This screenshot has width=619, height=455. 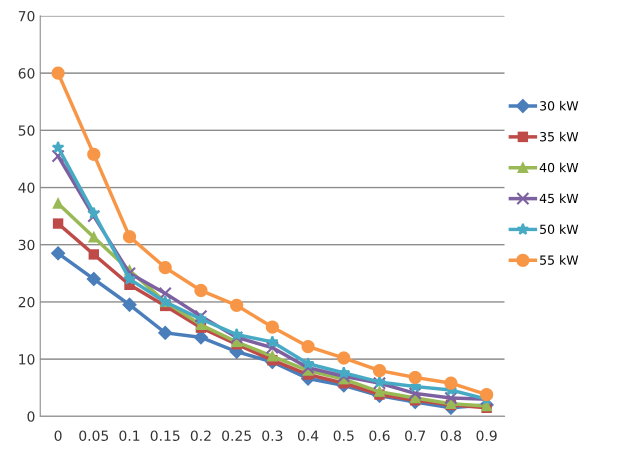 What do you see at coordinates (308, 435) in the screenshot?
I see `x-tick-label: 0.4` at bounding box center [308, 435].